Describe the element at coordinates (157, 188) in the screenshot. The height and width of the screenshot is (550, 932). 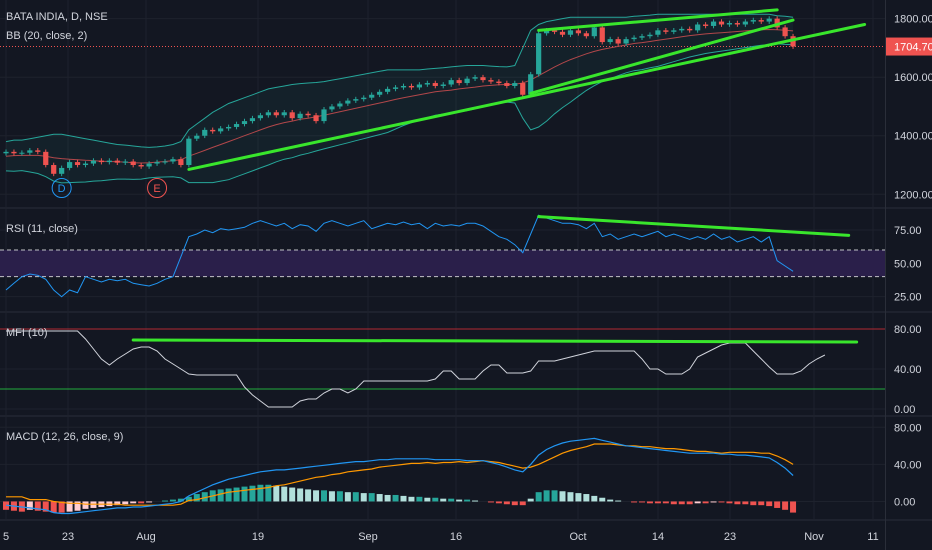
I see `event-marker-e` at that location.